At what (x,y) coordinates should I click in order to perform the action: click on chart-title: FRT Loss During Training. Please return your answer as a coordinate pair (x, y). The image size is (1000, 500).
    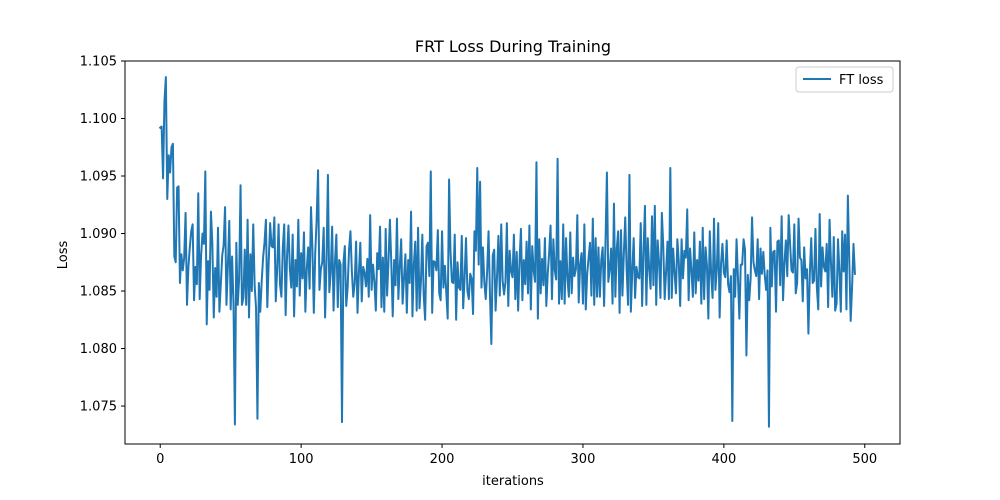
    Looking at the image, I should click on (513, 46).